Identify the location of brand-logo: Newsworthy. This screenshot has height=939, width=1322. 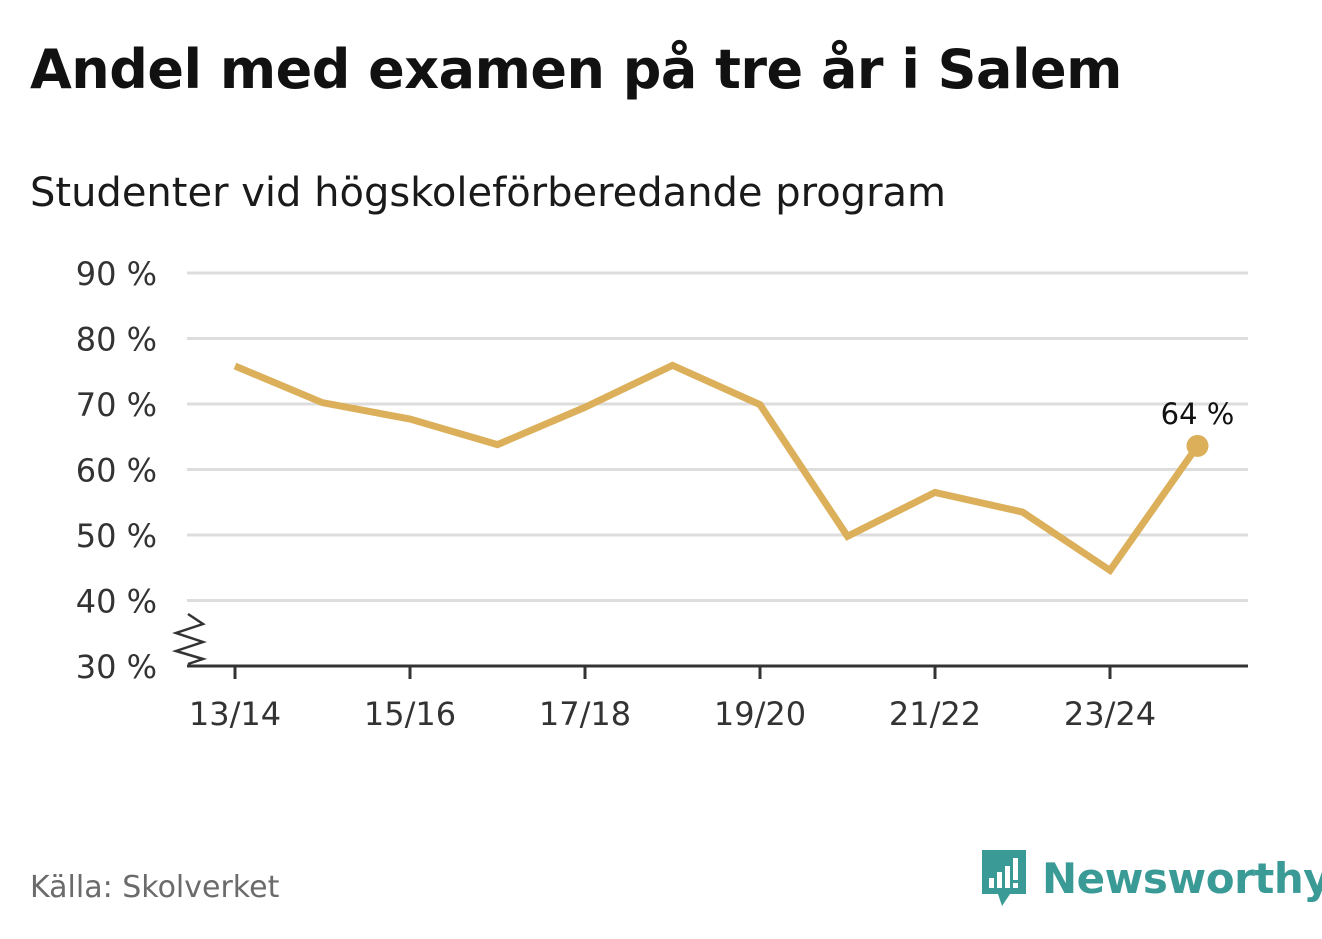
(1151, 878).